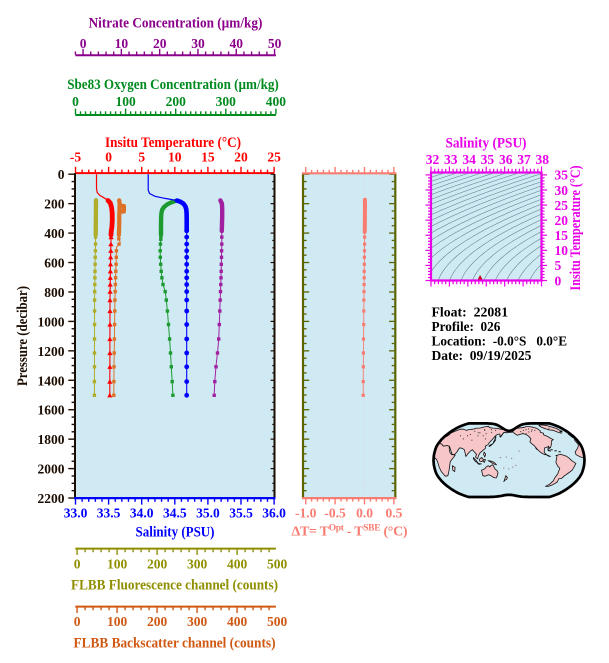 The width and height of the screenshot is (609, 663). What do you see at coordinates (76, 513) in the screenshot?
I see `svg-text: 33.0` at bounding box center [76, 513].